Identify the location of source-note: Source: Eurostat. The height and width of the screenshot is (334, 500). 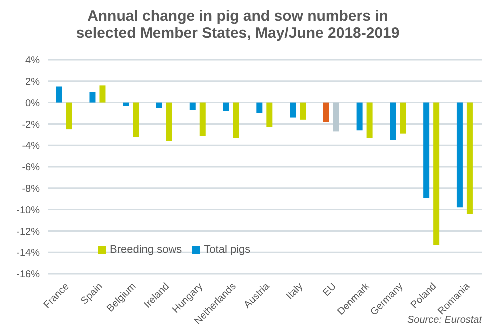
(445, 320).